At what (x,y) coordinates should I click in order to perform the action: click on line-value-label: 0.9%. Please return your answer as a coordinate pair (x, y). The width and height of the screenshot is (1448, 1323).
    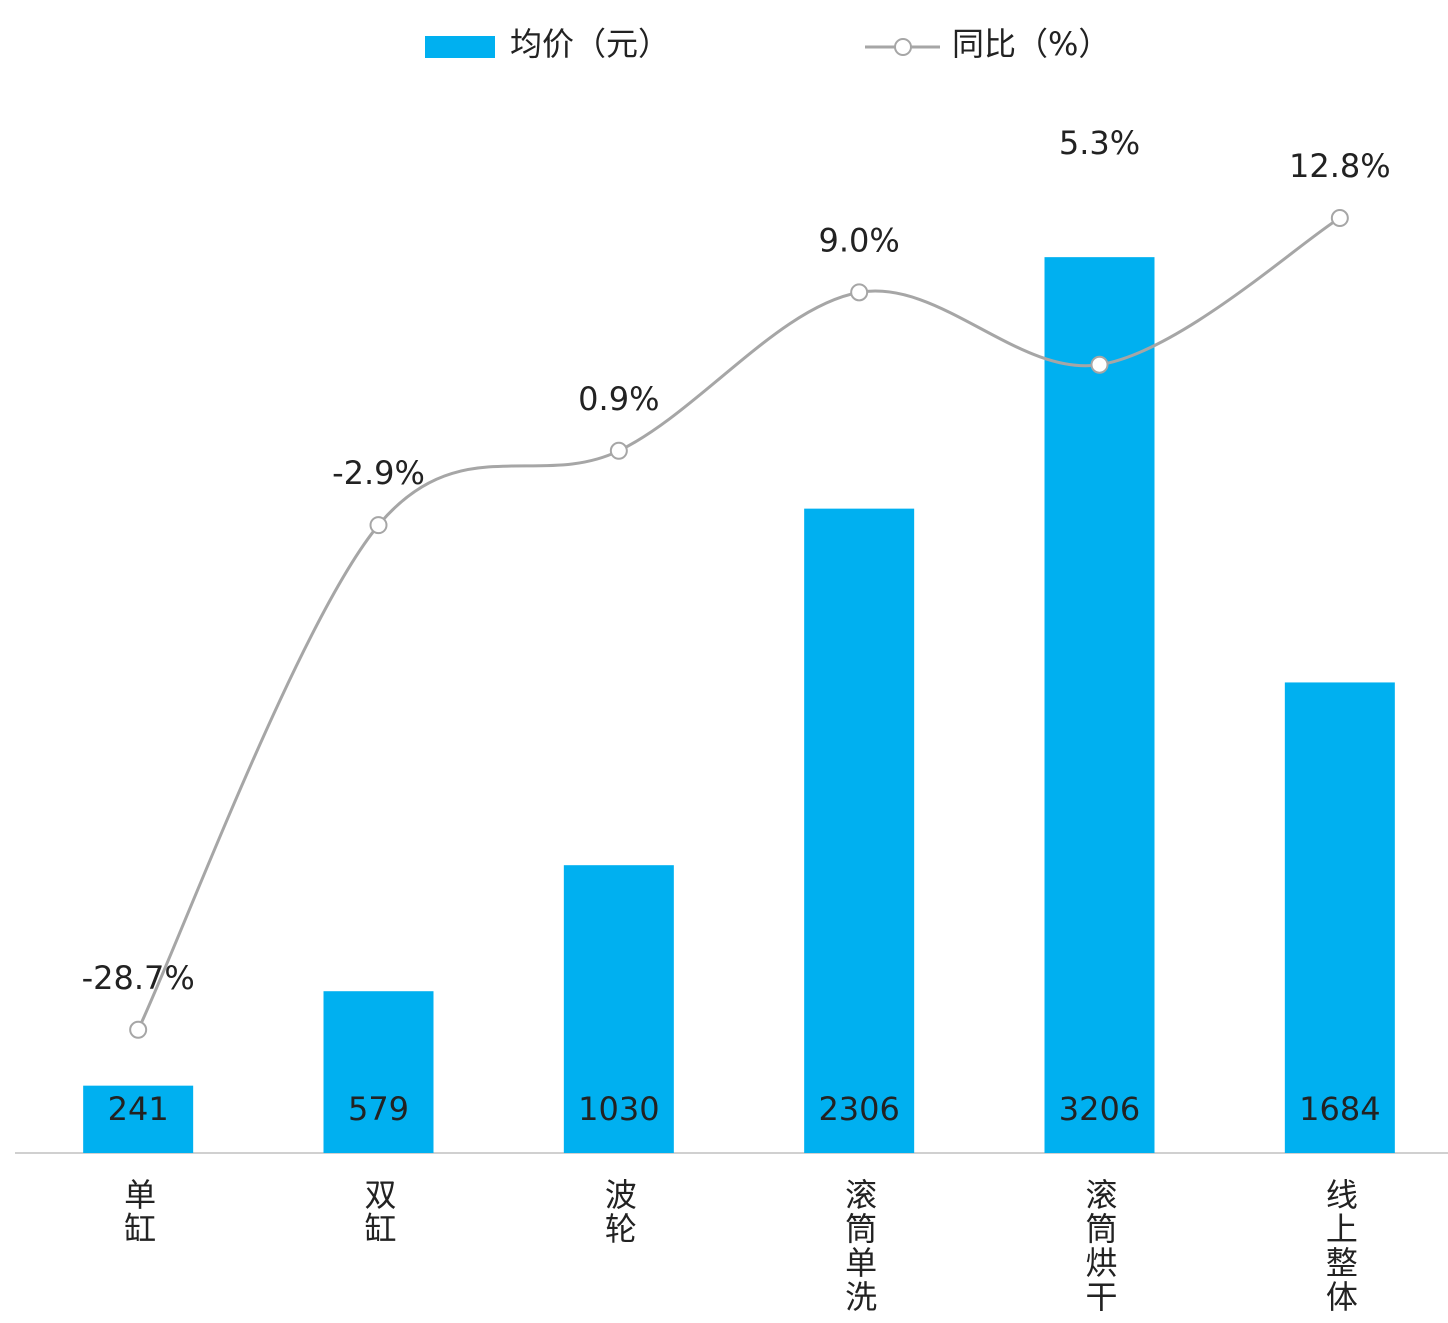
    Looking at the image, I should click on (618, 399).